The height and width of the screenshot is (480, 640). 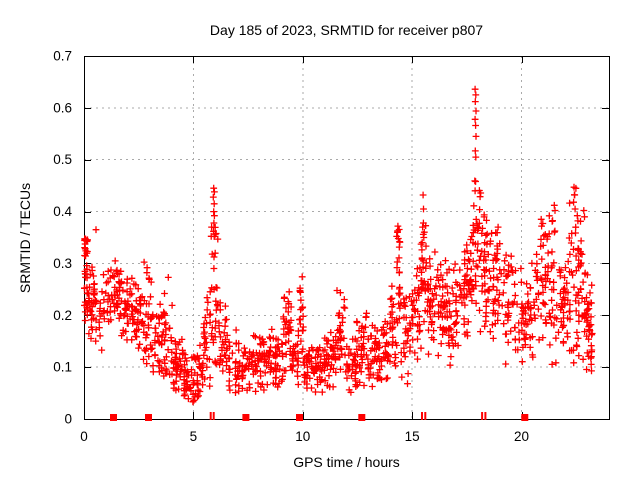 I want to click on x-tick-label: 15, so click(x=412, y=436).